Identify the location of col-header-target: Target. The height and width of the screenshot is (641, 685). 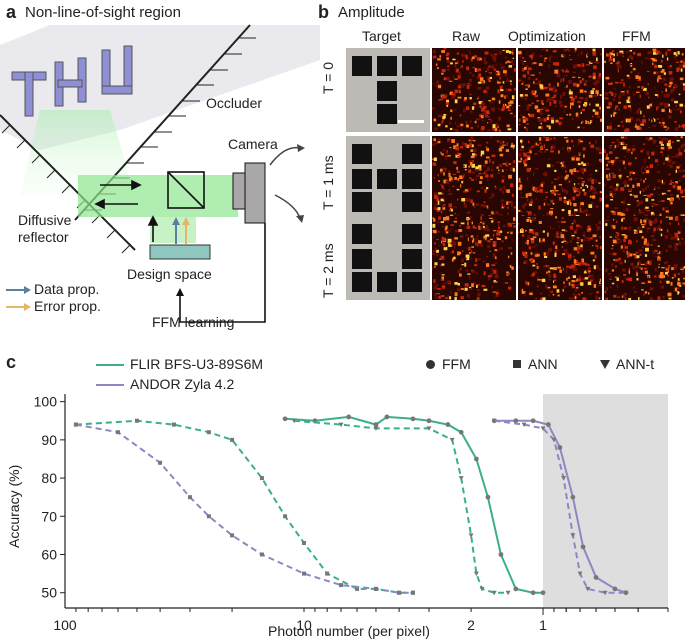
(381, 36).